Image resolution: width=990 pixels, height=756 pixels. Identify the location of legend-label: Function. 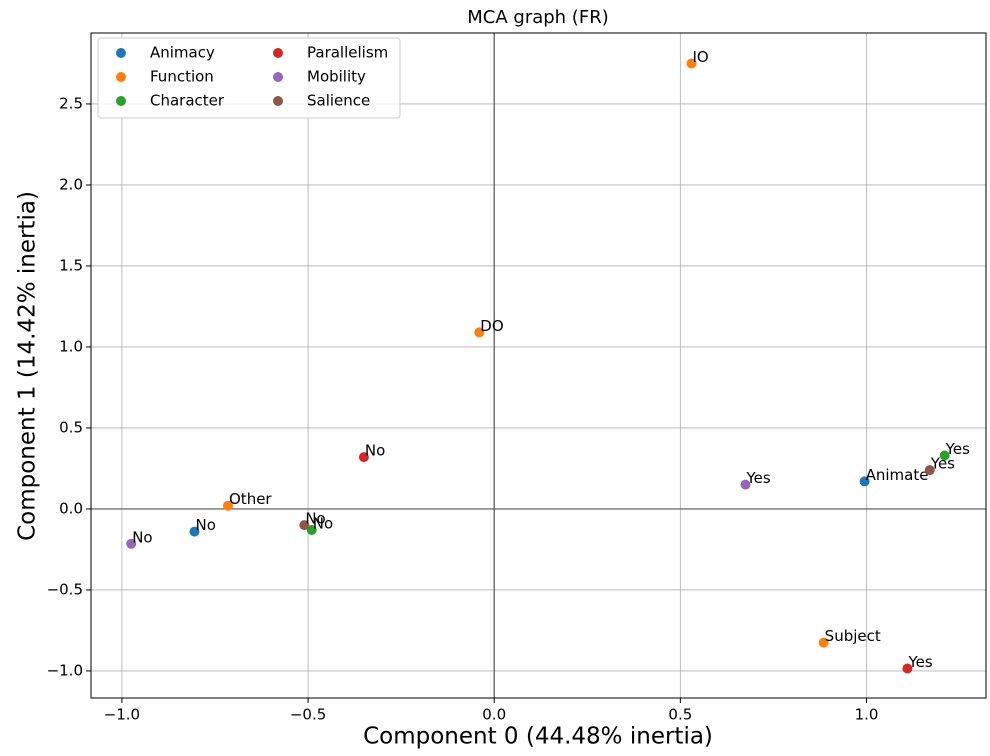
(182, 77).